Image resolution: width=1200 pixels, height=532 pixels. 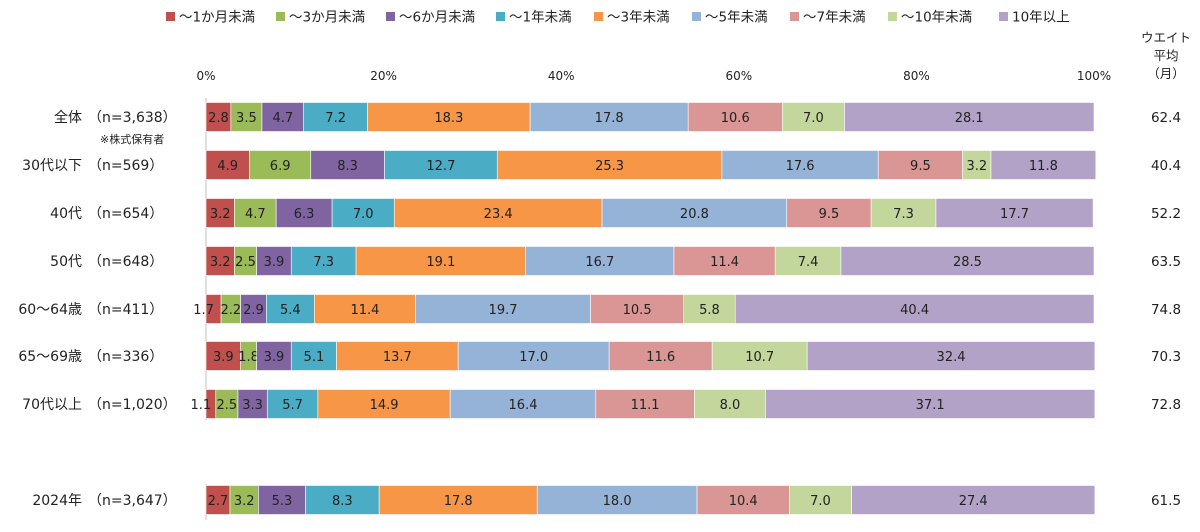 I want to click on data-label-r0-s0: 2.8, so click(x=218, y=118).